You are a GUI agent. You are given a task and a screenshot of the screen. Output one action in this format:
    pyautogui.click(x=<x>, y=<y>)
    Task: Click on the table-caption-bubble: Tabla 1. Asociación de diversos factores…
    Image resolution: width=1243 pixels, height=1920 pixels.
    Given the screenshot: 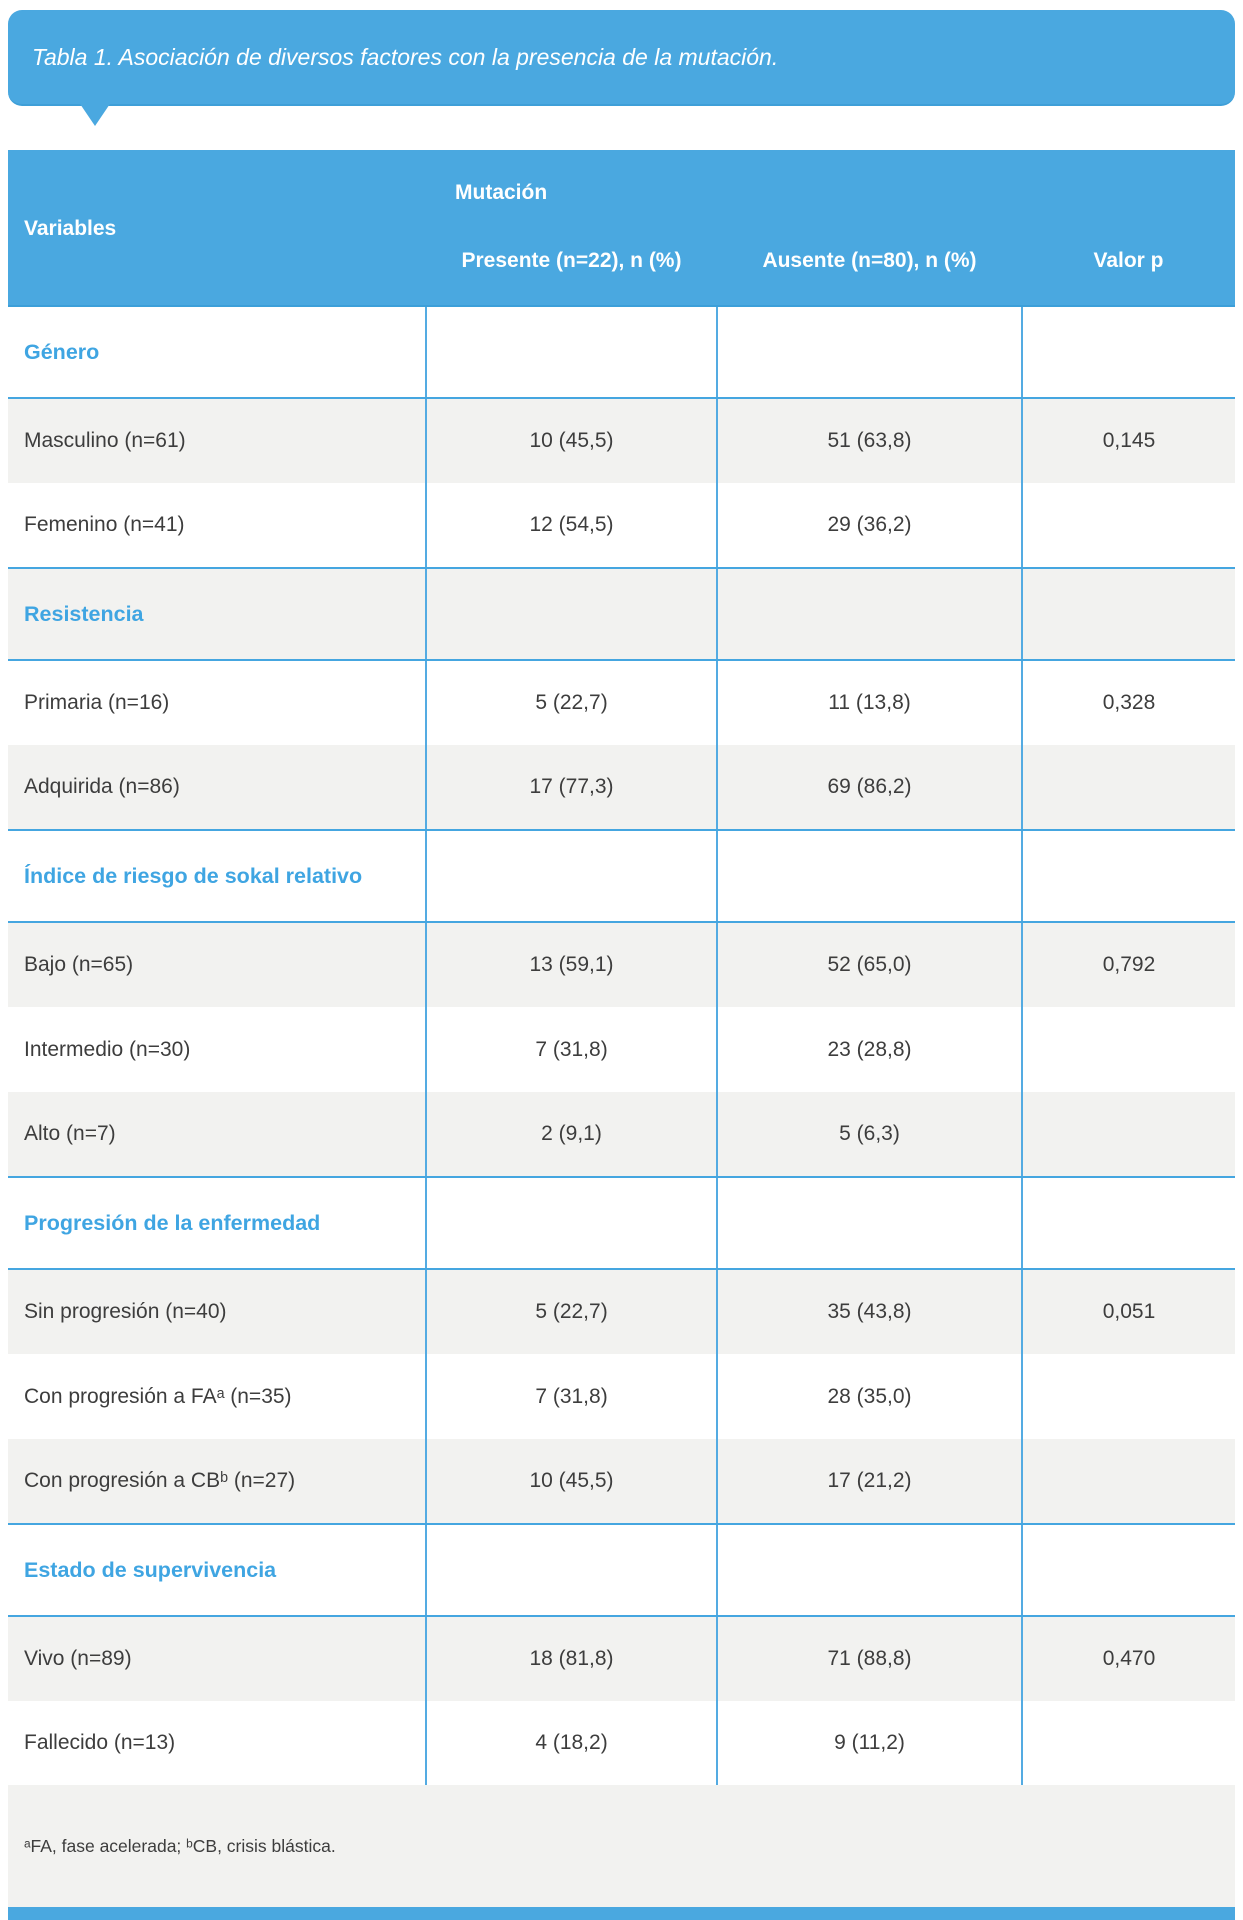 What is the action you would take?
    pyautogui.click(x=621, y=58)
    